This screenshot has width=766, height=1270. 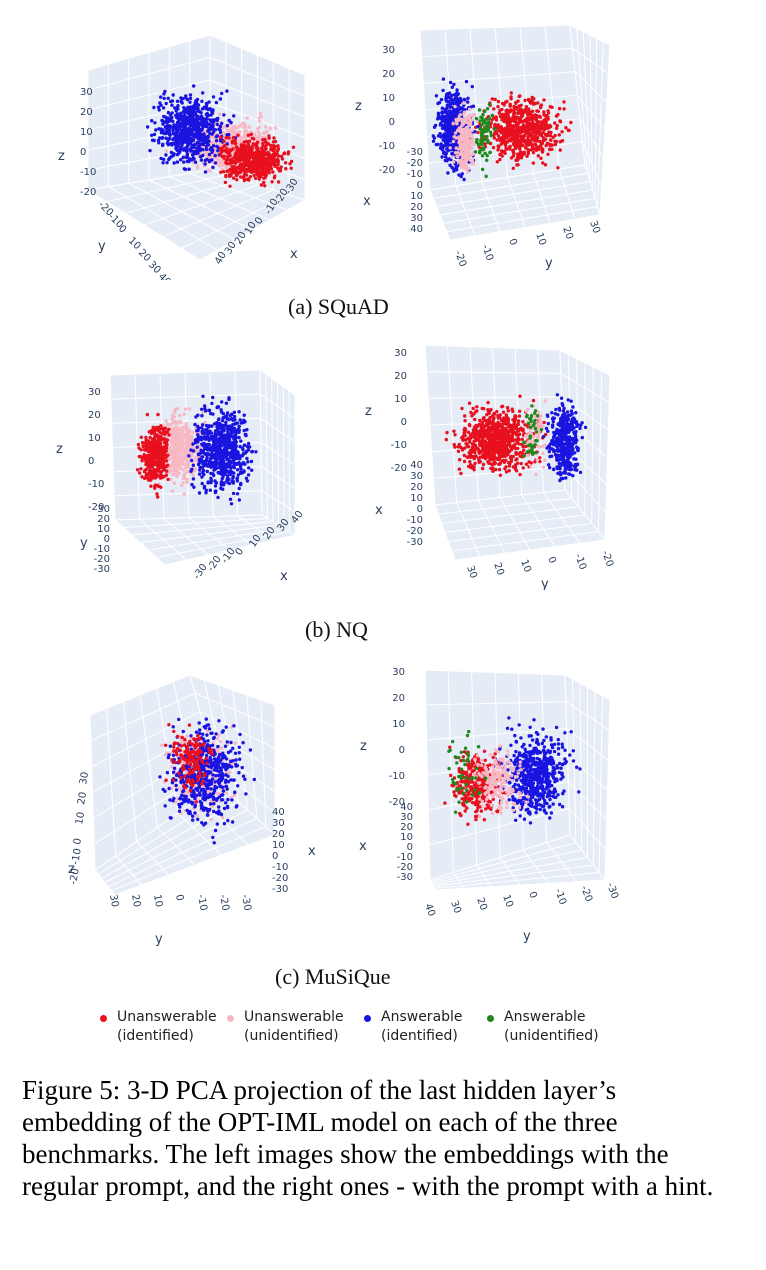 I want to click on y-tick-label: -20, so click(x=102, y=559).